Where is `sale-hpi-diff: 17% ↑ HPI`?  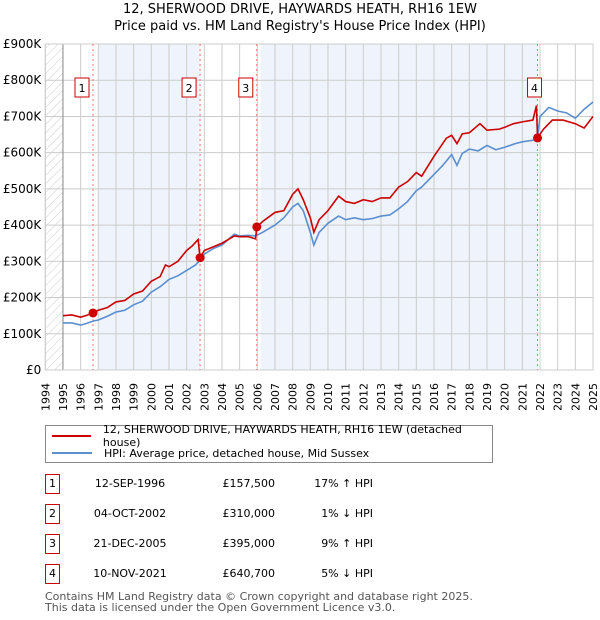
sale-hpi-diff: 17% ↑ HPI is located at coordinates (343, 483).